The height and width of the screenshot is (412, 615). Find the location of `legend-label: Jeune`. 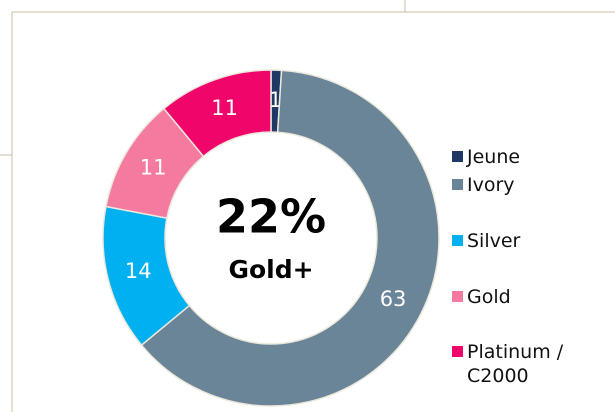

legend-label: Jeune is located at coordinates (494, 157).